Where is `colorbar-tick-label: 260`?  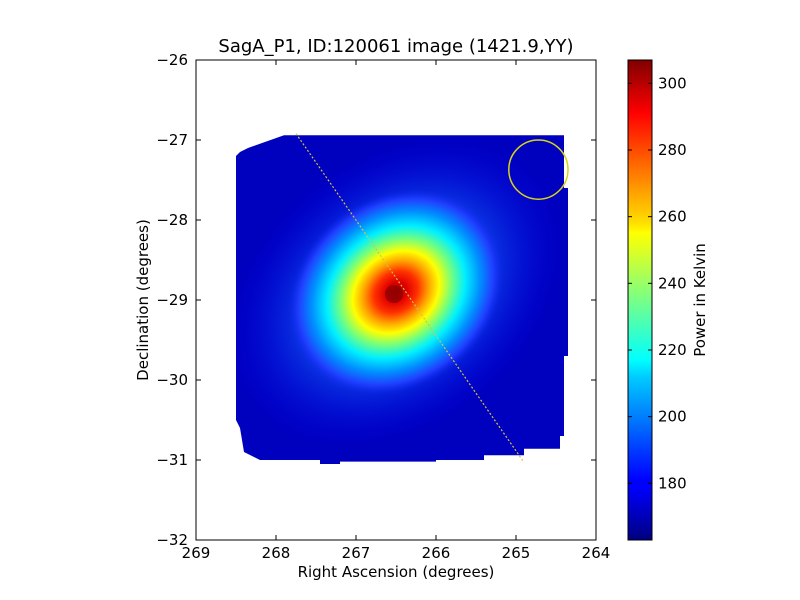 colorbar-tick-label: 260 is located at coordinates (672, 217).